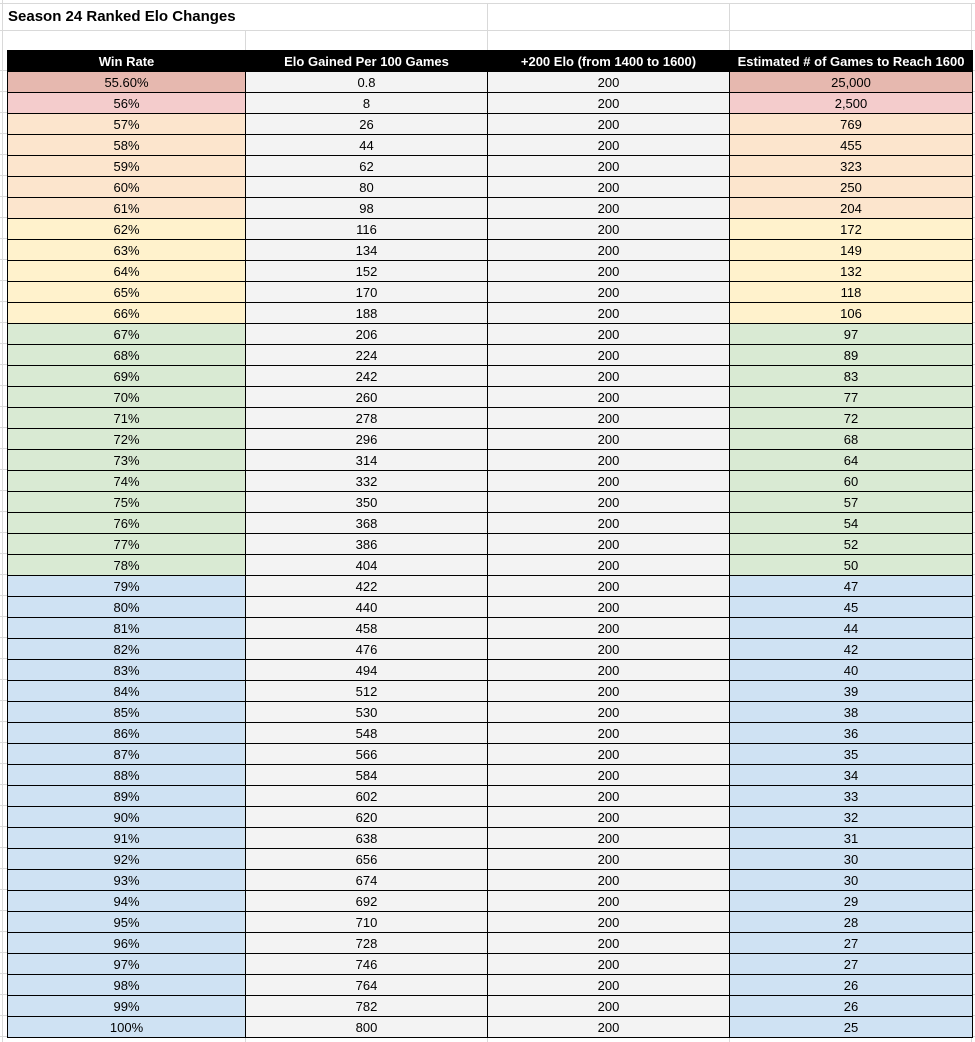 This screenshot has width=975, height=1042. I want to click on cell-games-to-reach: 26, so click(851, 1006).